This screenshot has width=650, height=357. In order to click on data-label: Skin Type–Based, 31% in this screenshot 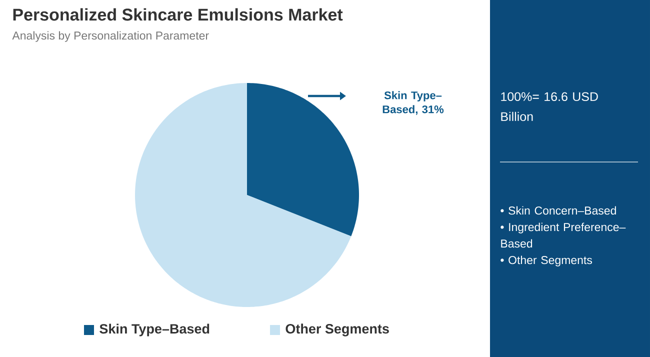, I will do `click(413, 103)`.